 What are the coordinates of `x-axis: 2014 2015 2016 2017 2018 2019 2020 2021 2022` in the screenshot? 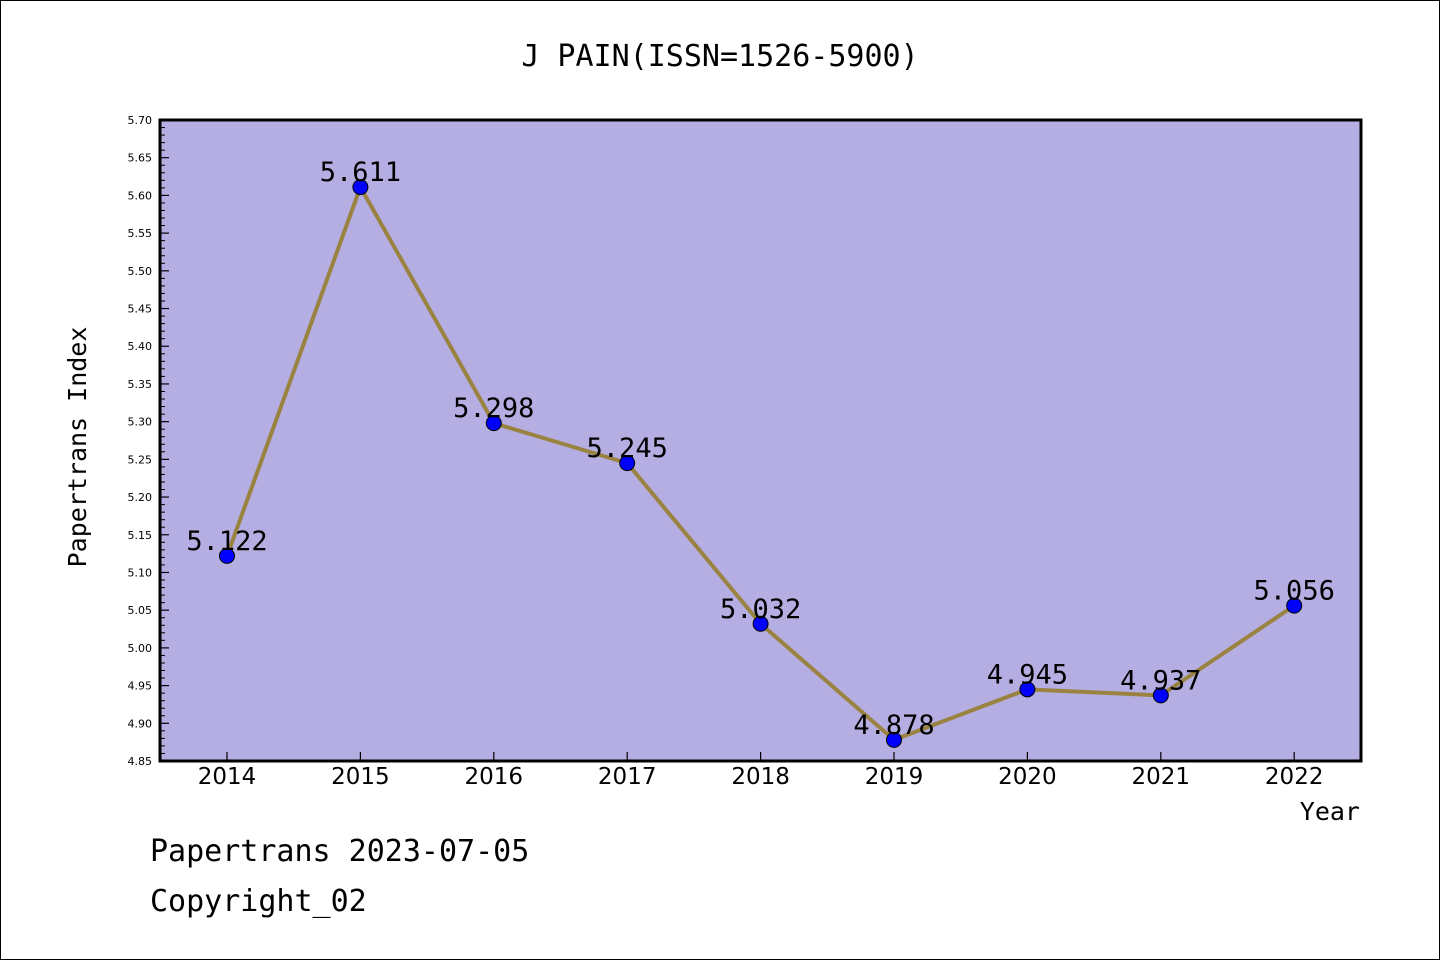 It's located at (761, 771).